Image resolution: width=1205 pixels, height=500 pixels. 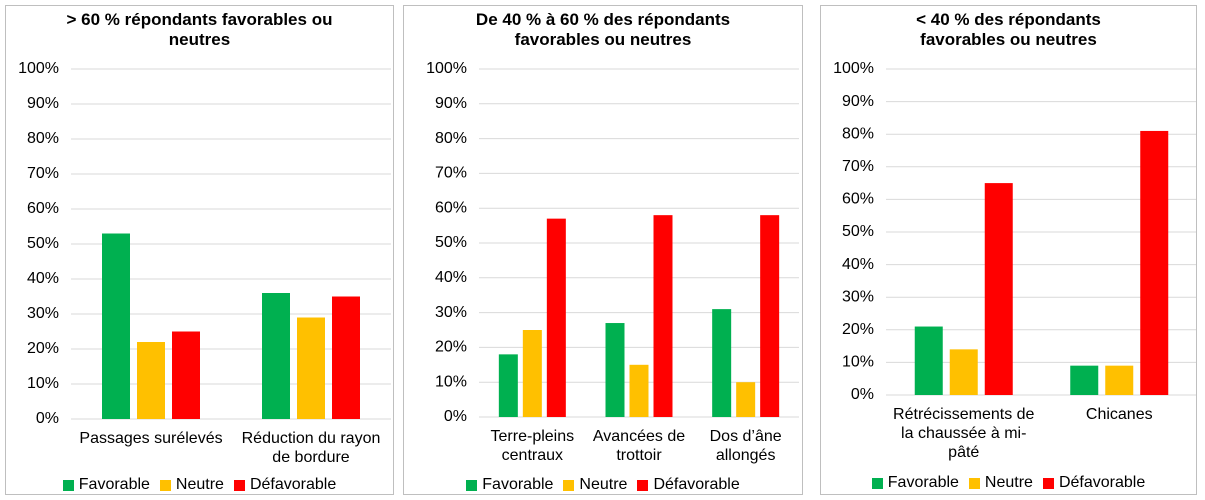 What do you see at coordinates (532, 446) in the screenshot?
I see `x-tick-label: Terre-pleins centraux` at bounding box center [532, 446].